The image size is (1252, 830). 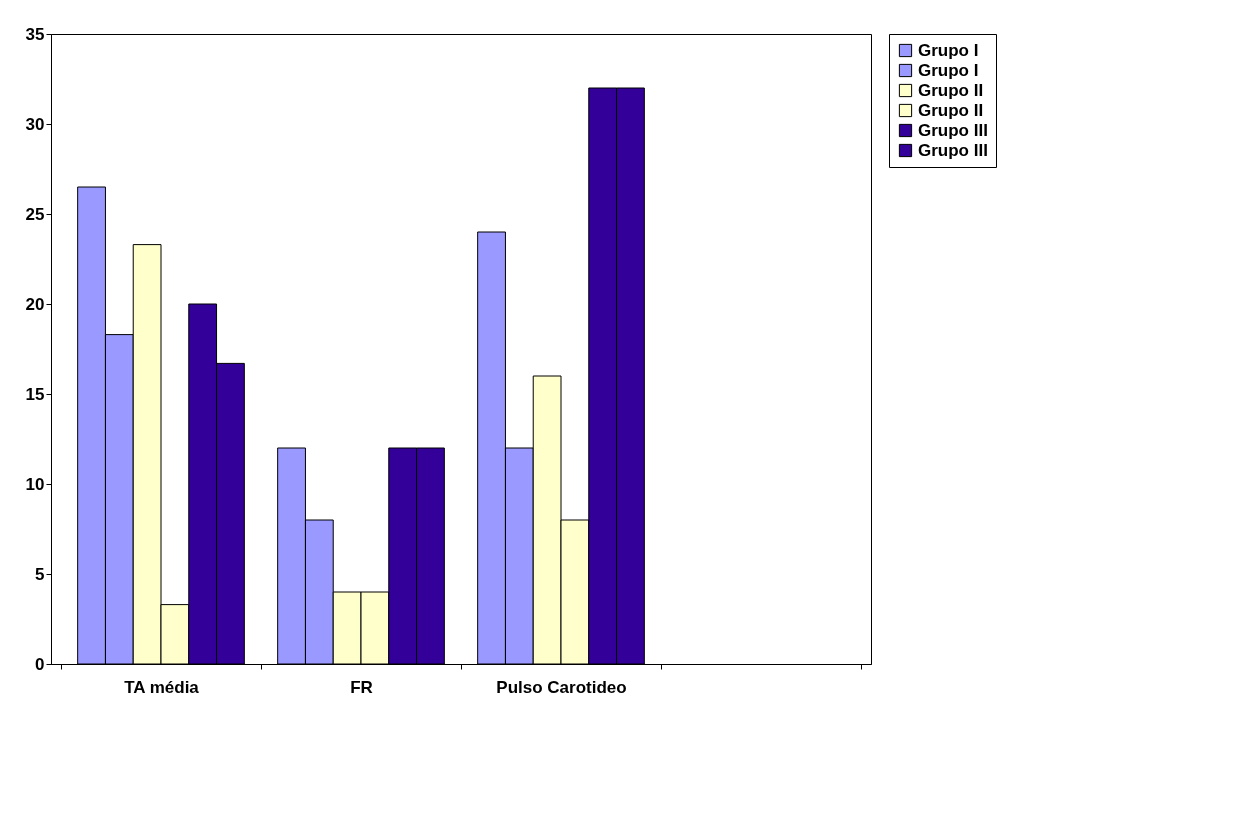 I want to click on x-tick-label: Pulso Carotideo, so click(x=561, y=687).